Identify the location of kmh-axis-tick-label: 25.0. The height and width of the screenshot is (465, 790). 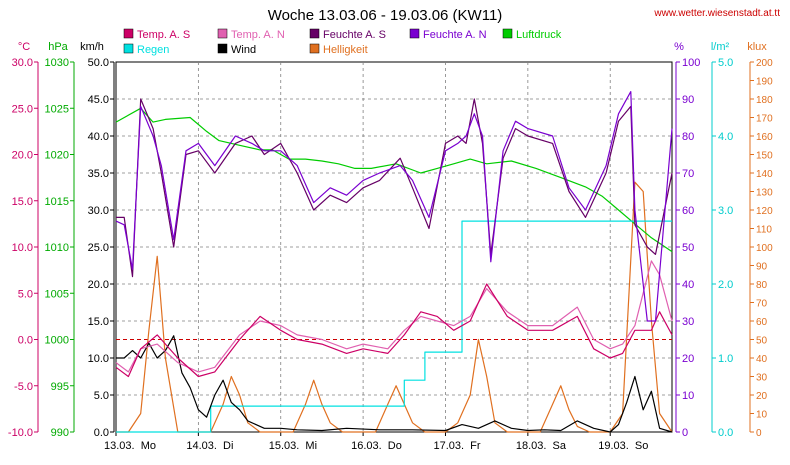
(98, 248).